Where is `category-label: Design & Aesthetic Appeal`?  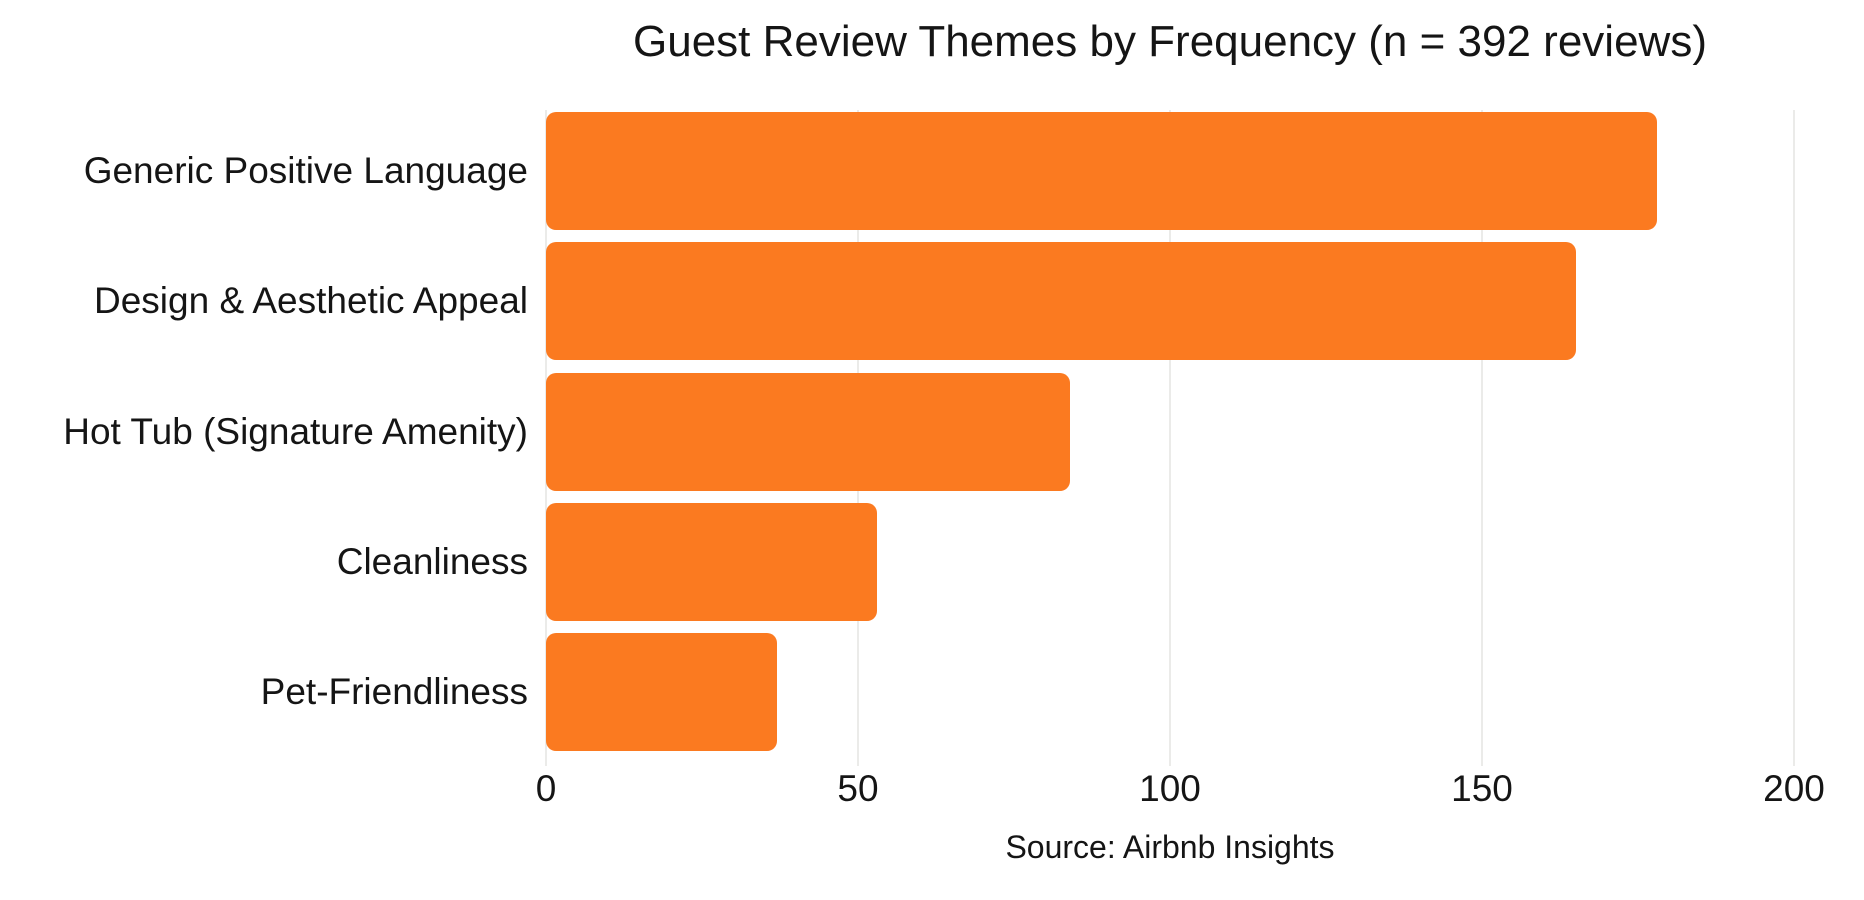 category-label: Design & Aesthetic Appeal is located at coordinates (310, 301).